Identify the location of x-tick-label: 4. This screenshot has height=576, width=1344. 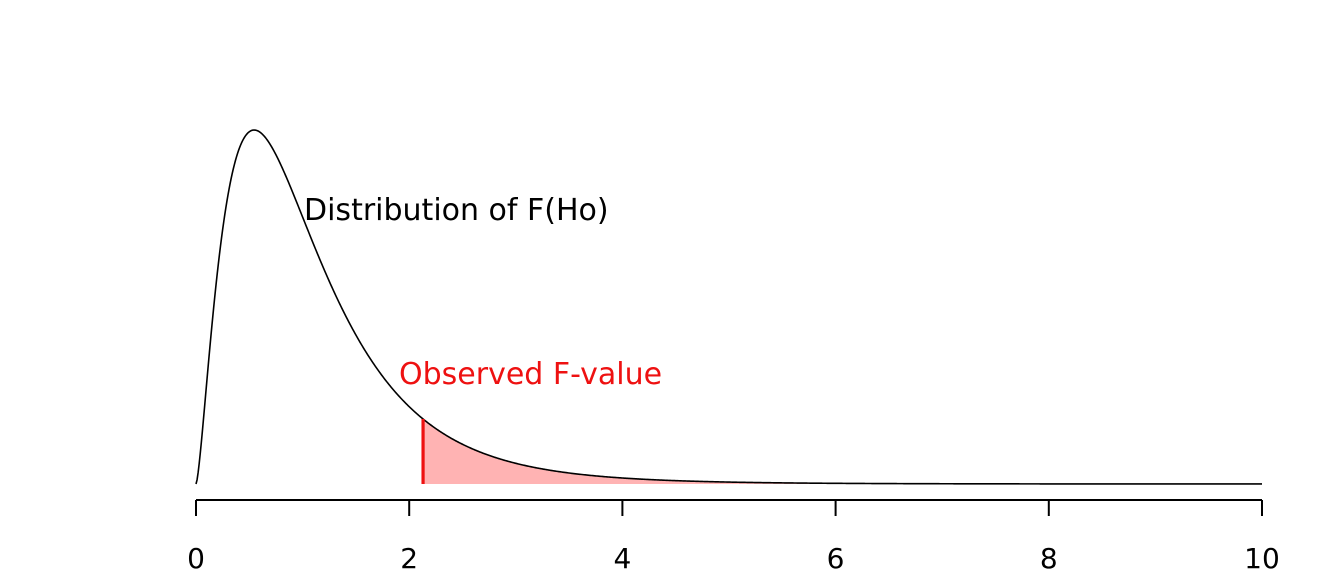
(622, 558).